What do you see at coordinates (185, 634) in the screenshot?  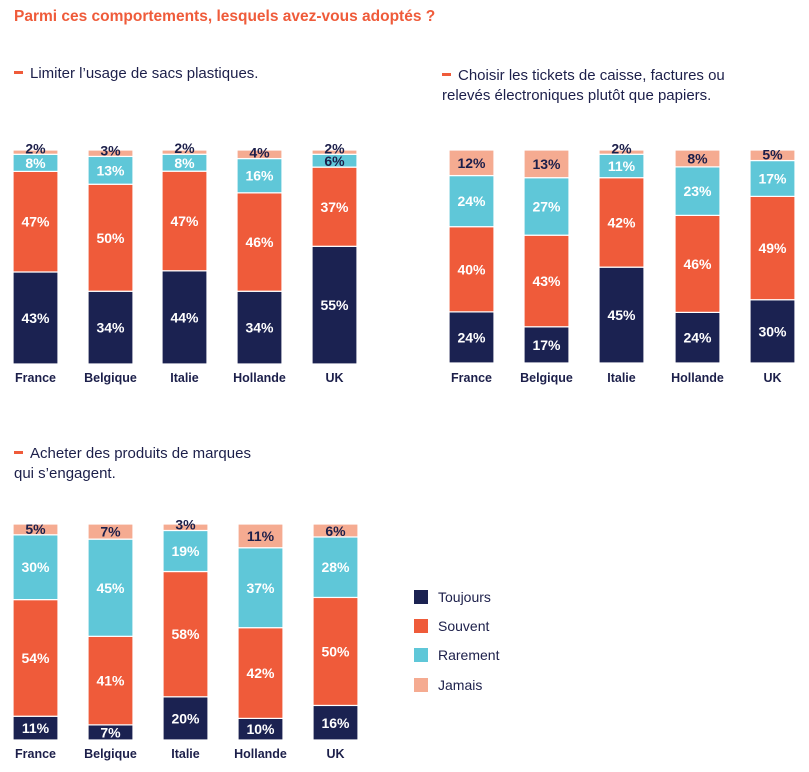 I see `data-label-souvent-italie: 58%` at bounding box center [185, 634].